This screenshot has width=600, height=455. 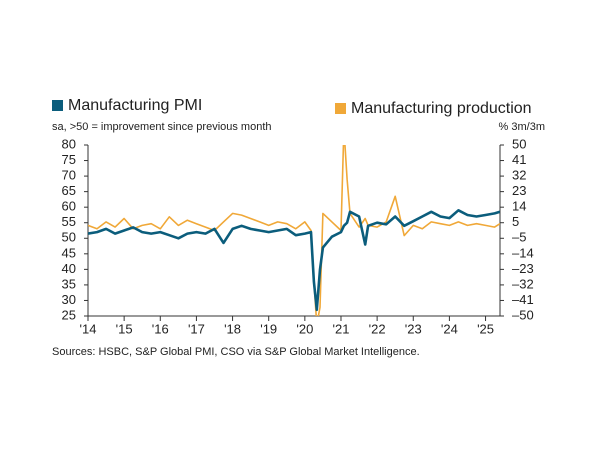 I want to click on y2-tick-label: 14, so click(x=519, y=206).